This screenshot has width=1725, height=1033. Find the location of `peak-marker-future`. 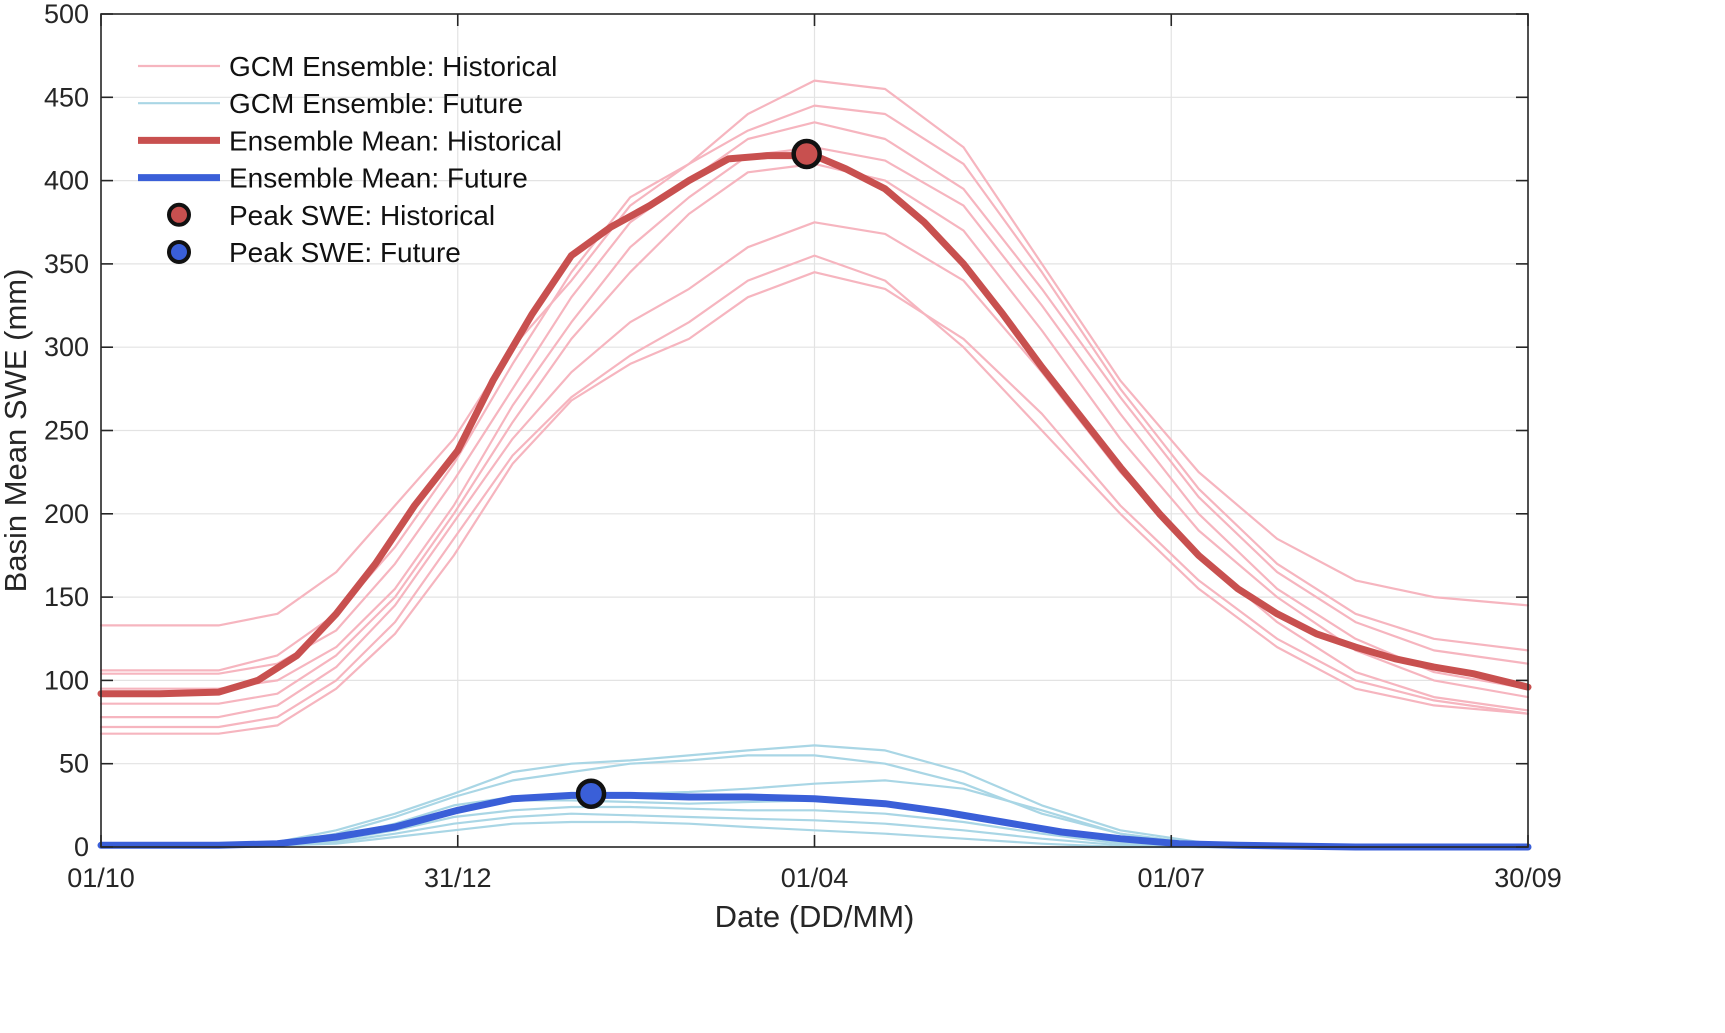

peak-marker-future is located at coordinates (591, 793).